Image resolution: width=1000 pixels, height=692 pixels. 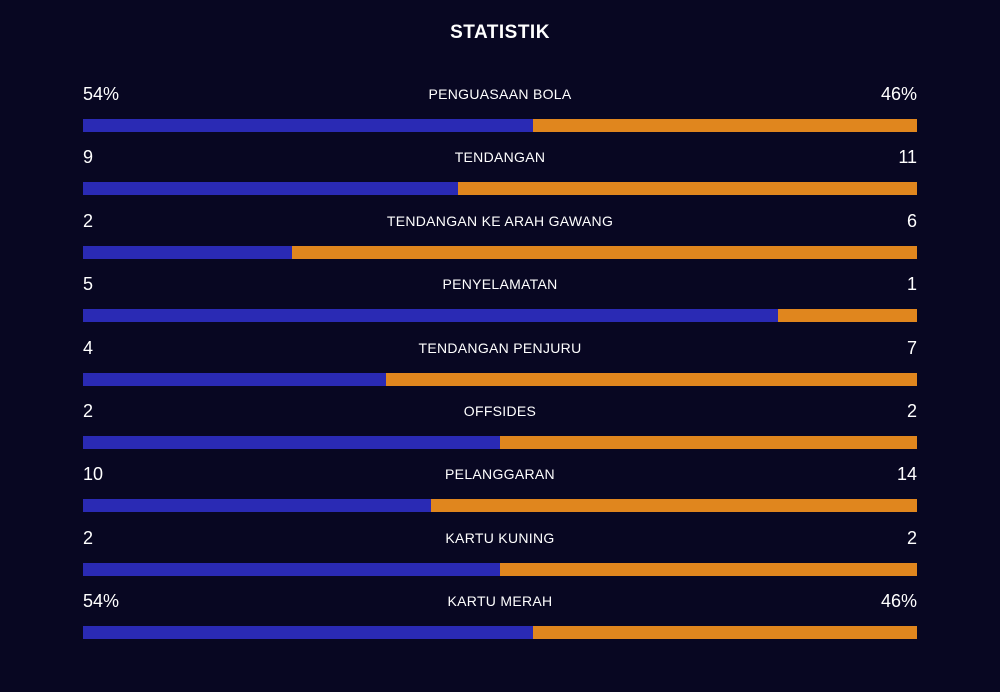 What do you see at coordinates (500, 555) in the screenshot?
I see `stat-row: 2 KARTU KUNING 2` at bounding box center [500, 555].